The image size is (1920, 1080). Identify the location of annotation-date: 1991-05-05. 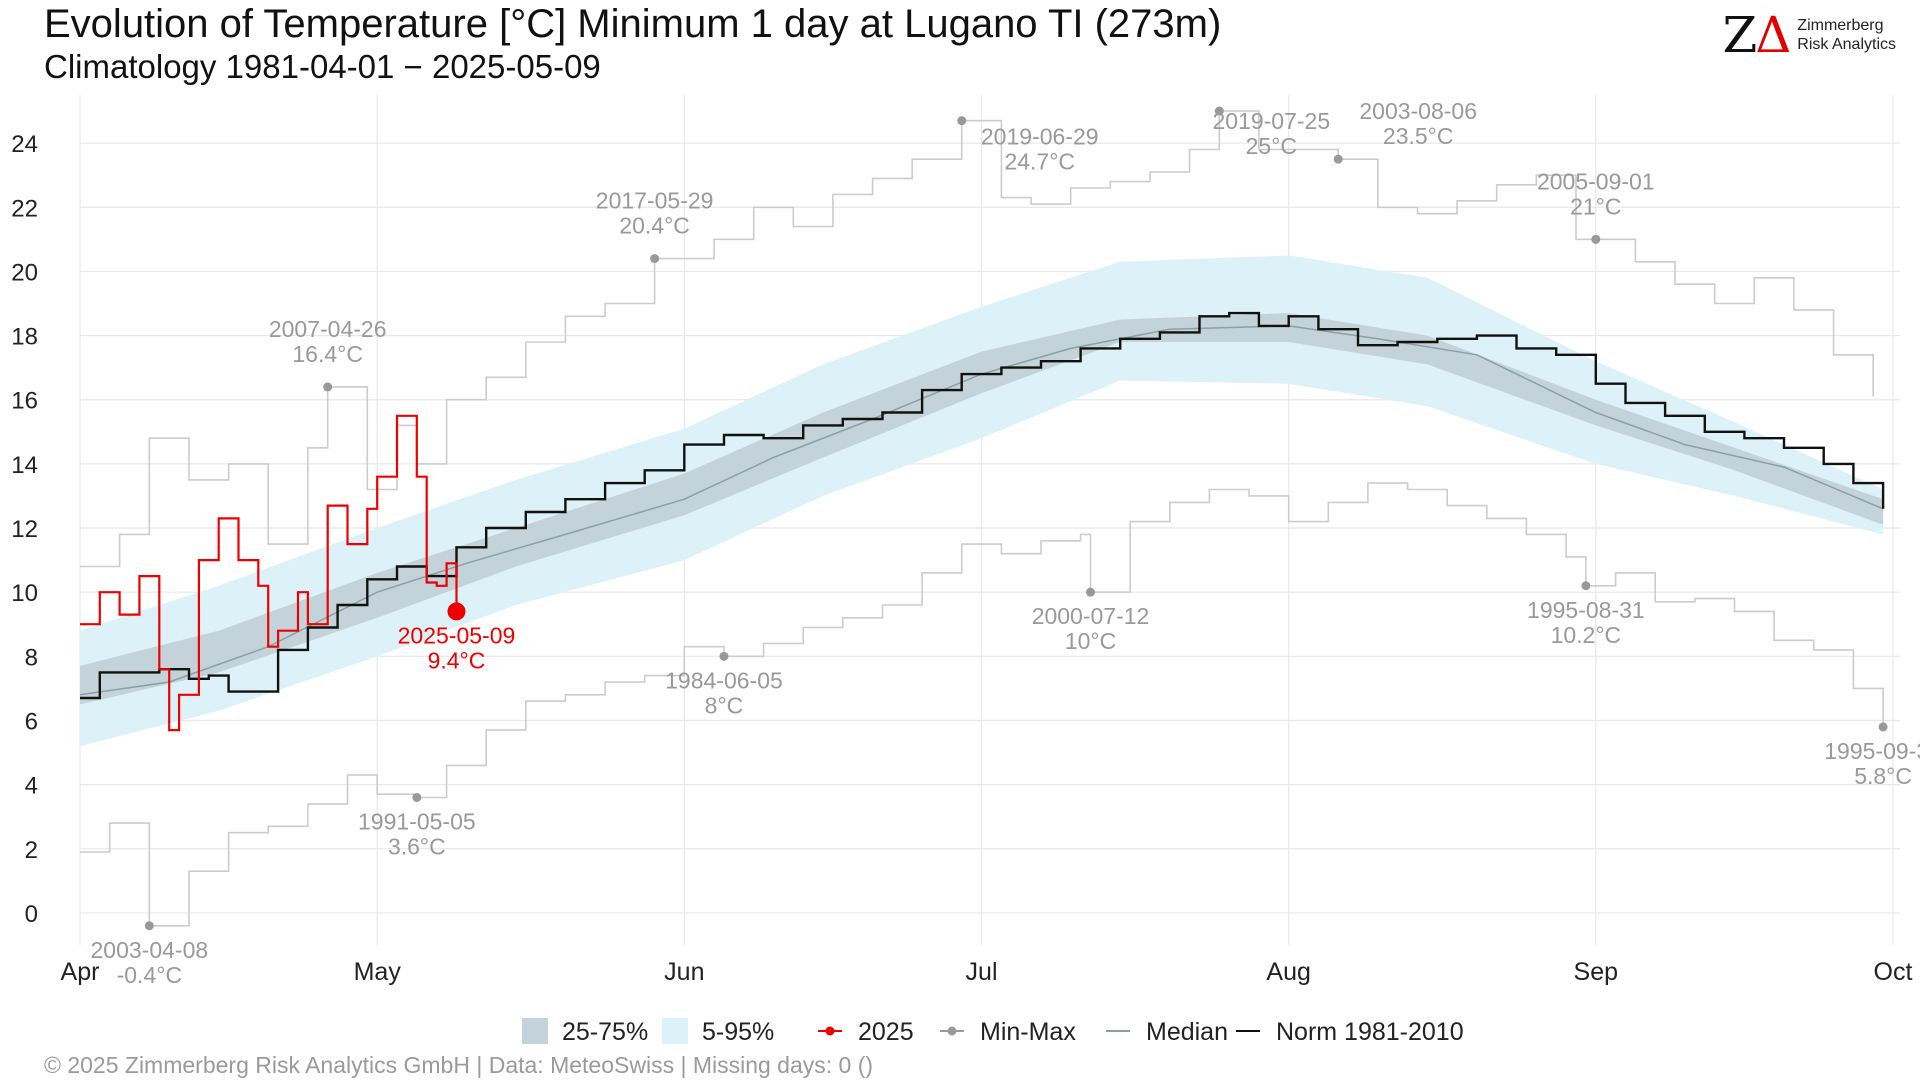
(417, 821).